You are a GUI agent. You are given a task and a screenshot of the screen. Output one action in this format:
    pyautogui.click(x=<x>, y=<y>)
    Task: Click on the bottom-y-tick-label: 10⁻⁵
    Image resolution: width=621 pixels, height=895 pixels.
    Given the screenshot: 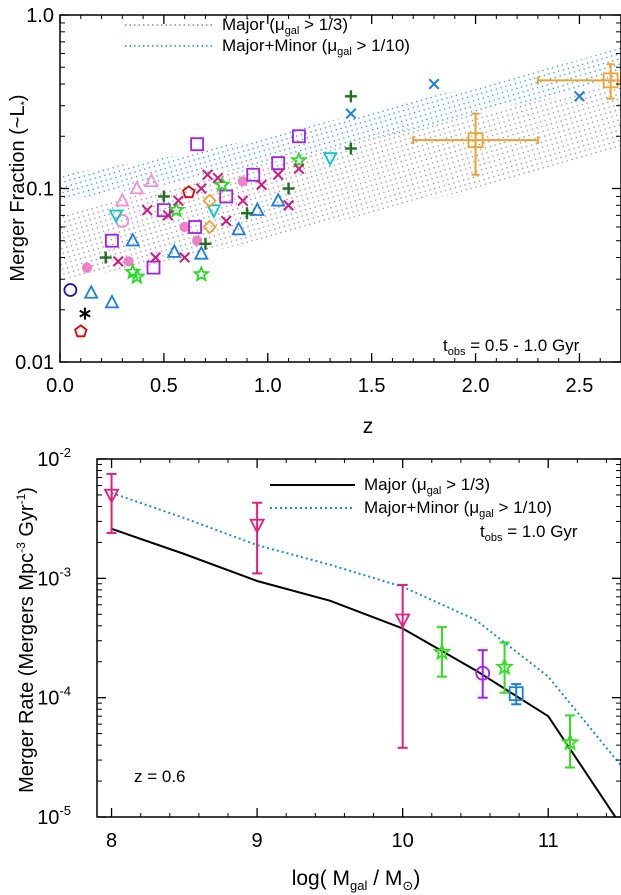 What is the action you would take?
    pyautogui.click(x=54, y=816)
    